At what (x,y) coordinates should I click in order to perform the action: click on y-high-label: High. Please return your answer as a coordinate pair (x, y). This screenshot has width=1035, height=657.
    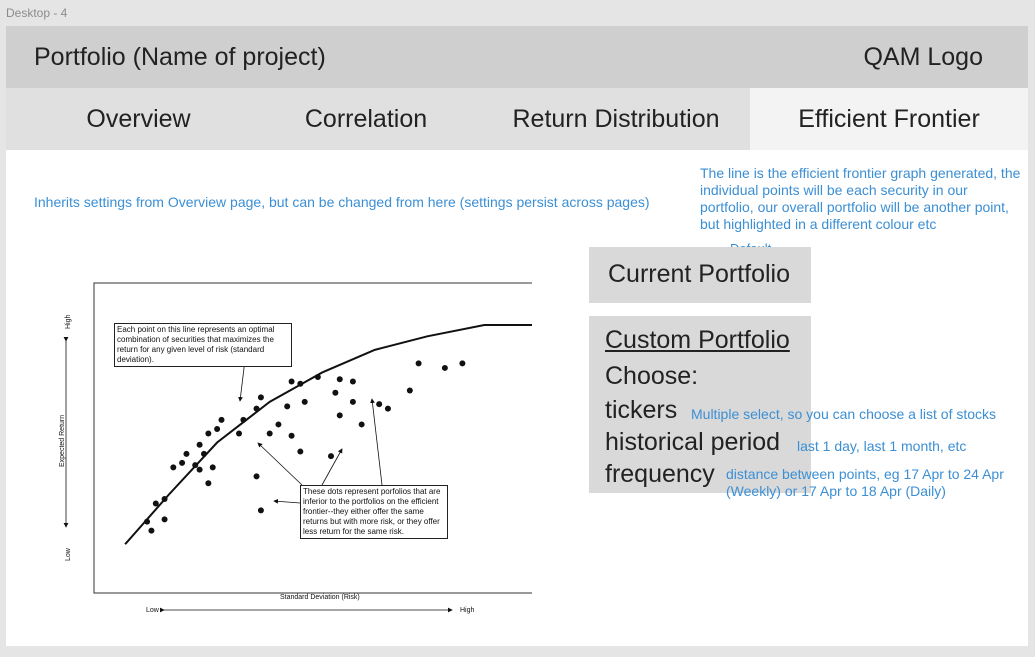
    Looking at the image, I should click on (68, 321).